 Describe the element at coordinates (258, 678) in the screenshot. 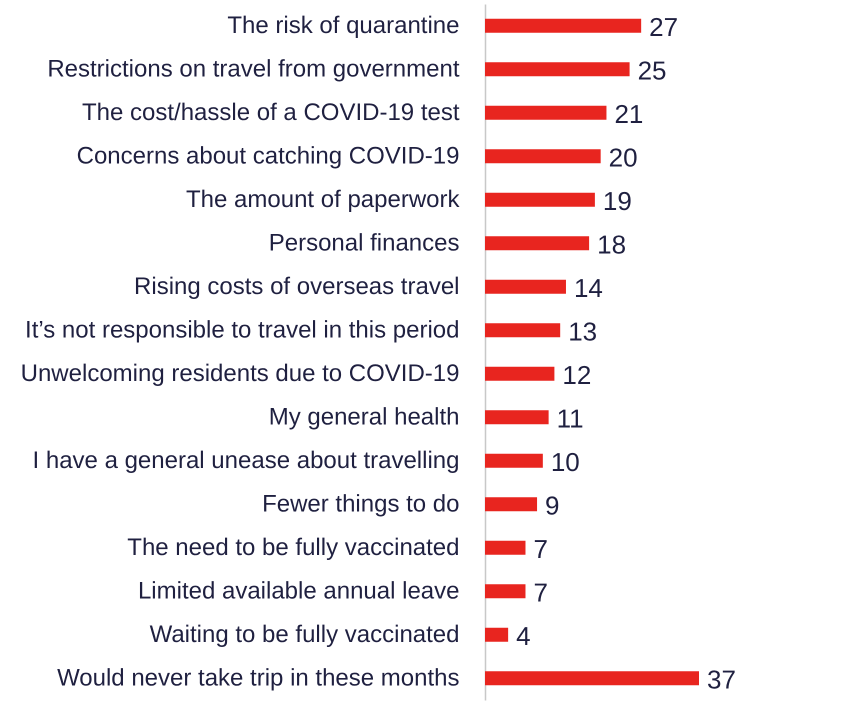

I see `y-tick-label: Would never take trip in these months` at that location.